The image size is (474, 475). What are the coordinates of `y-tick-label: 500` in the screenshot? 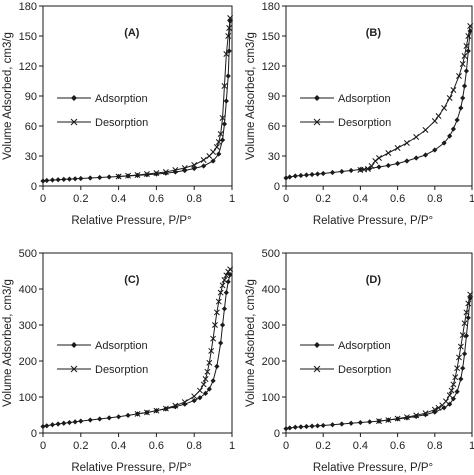 It's located at (28, 254).